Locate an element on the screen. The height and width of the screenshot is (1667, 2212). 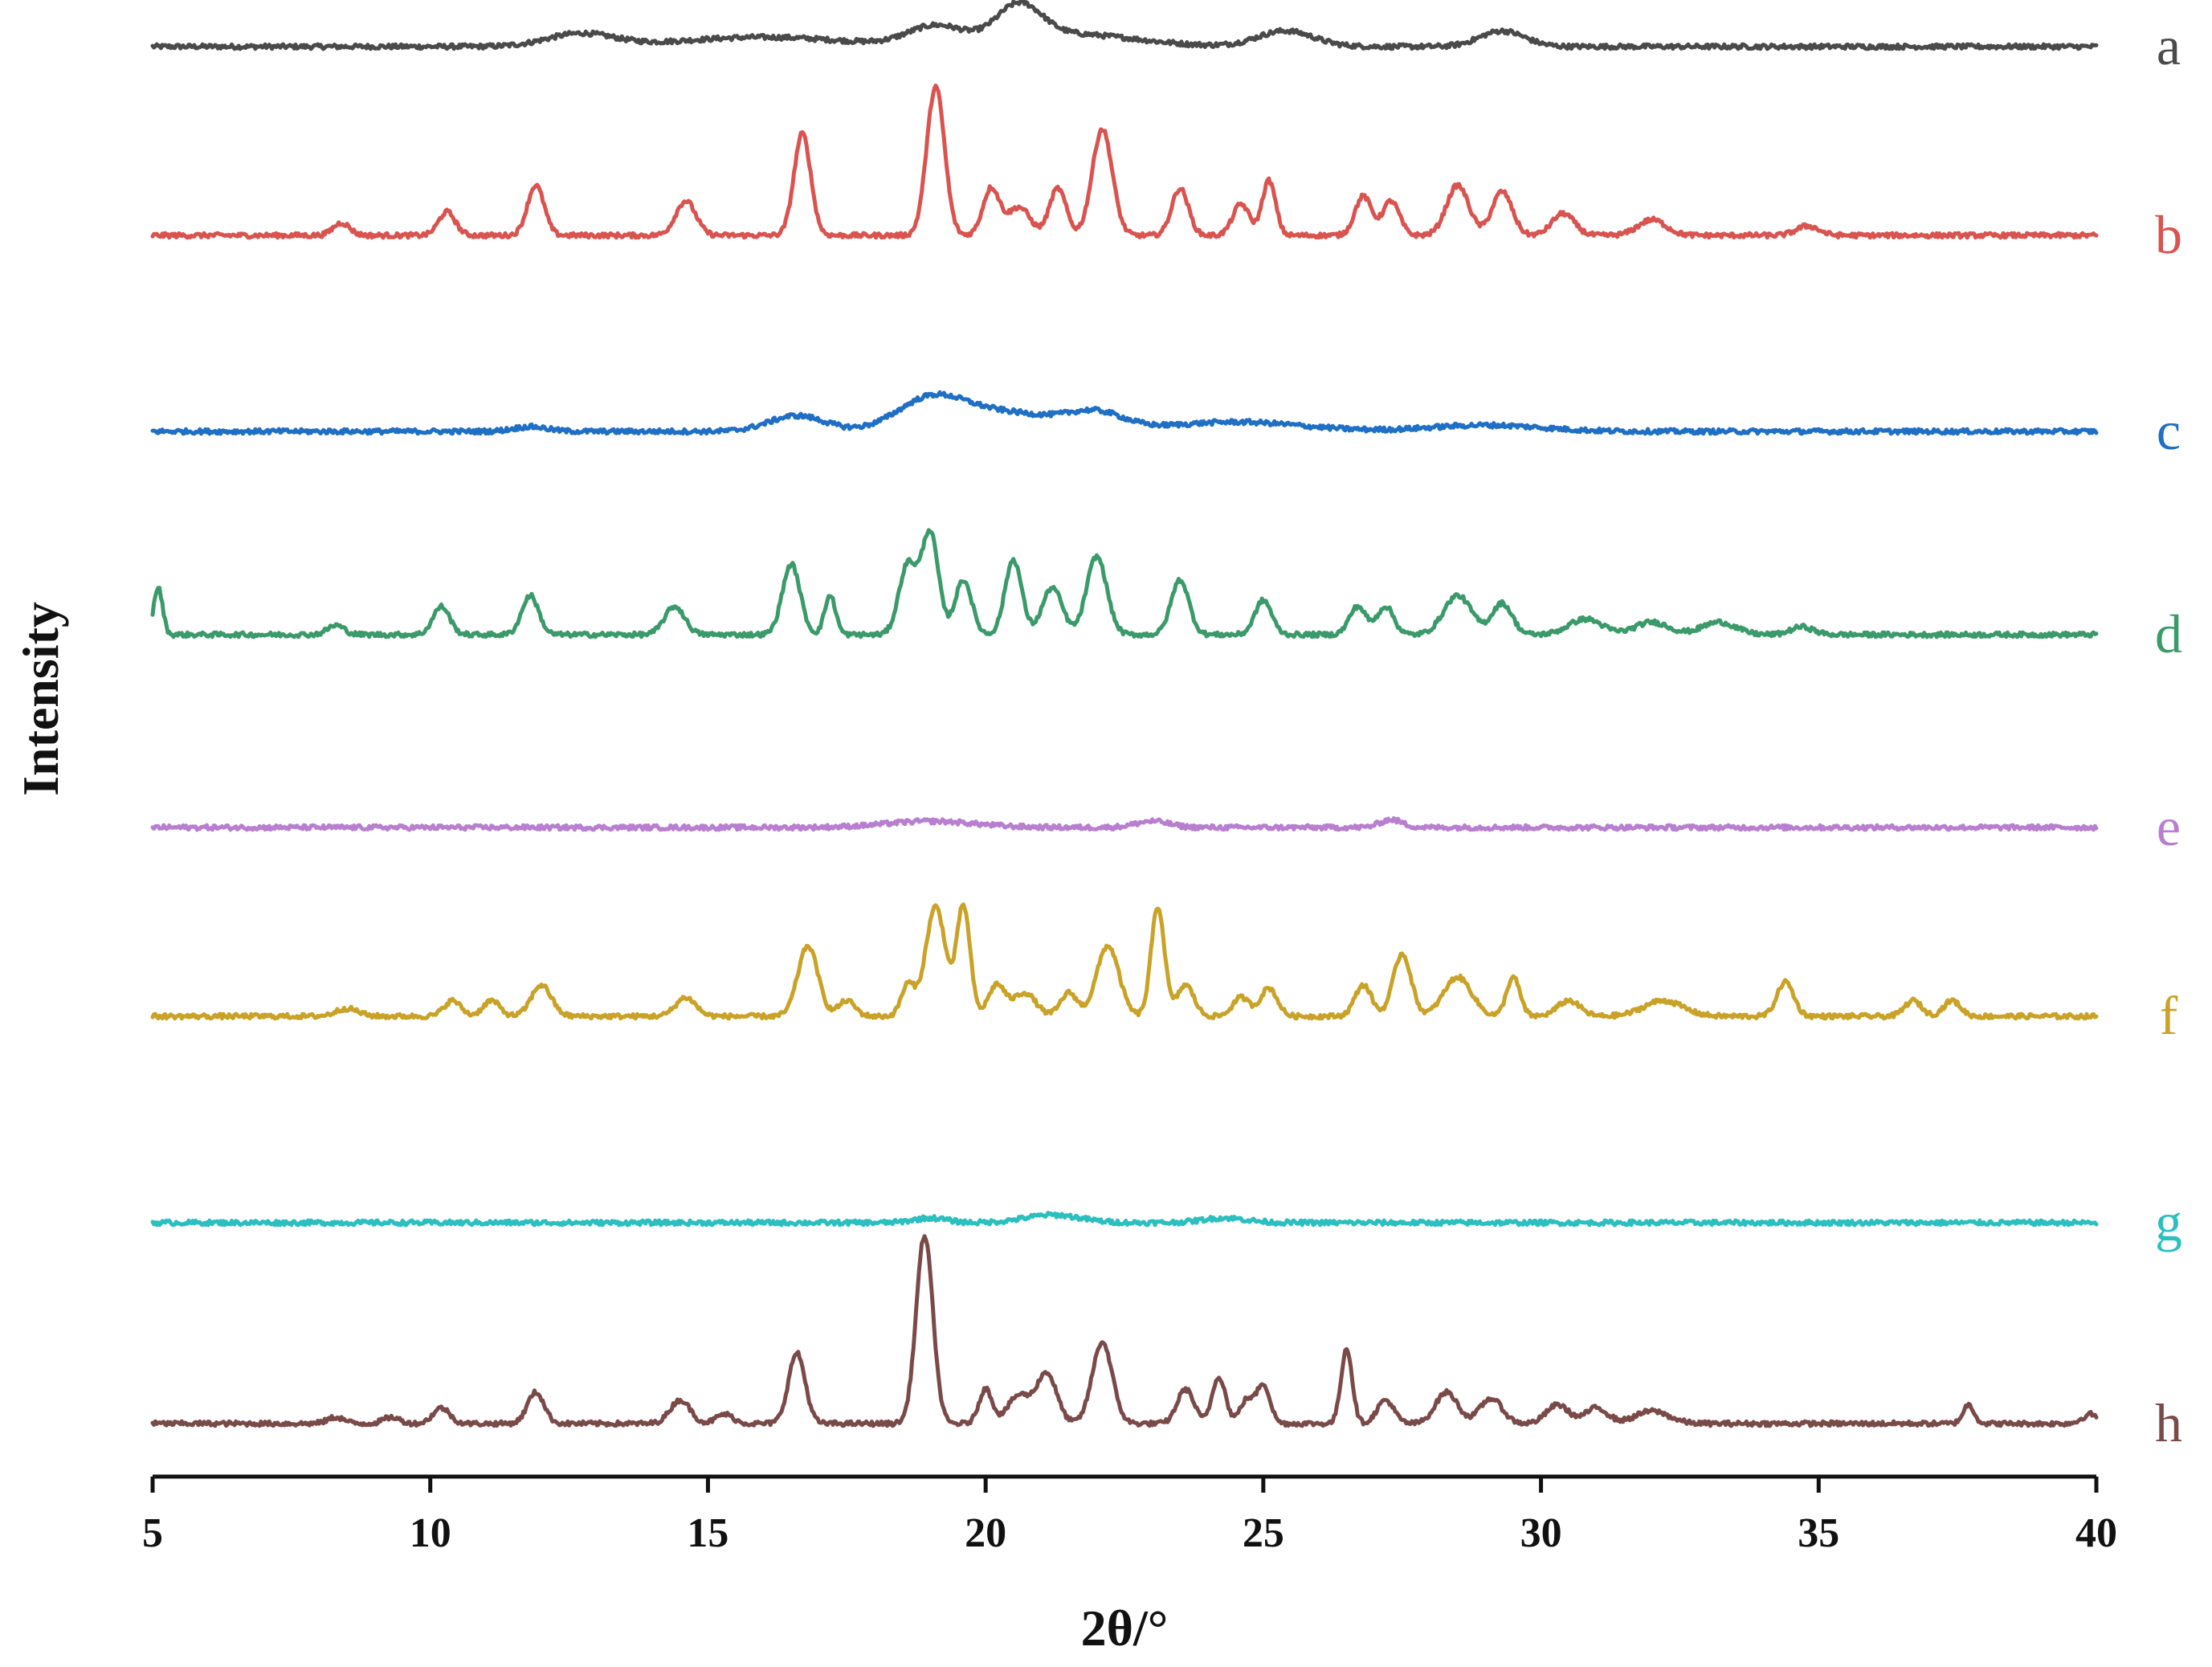
x-tick-label: 15 is located at coordinates (707, 1533).